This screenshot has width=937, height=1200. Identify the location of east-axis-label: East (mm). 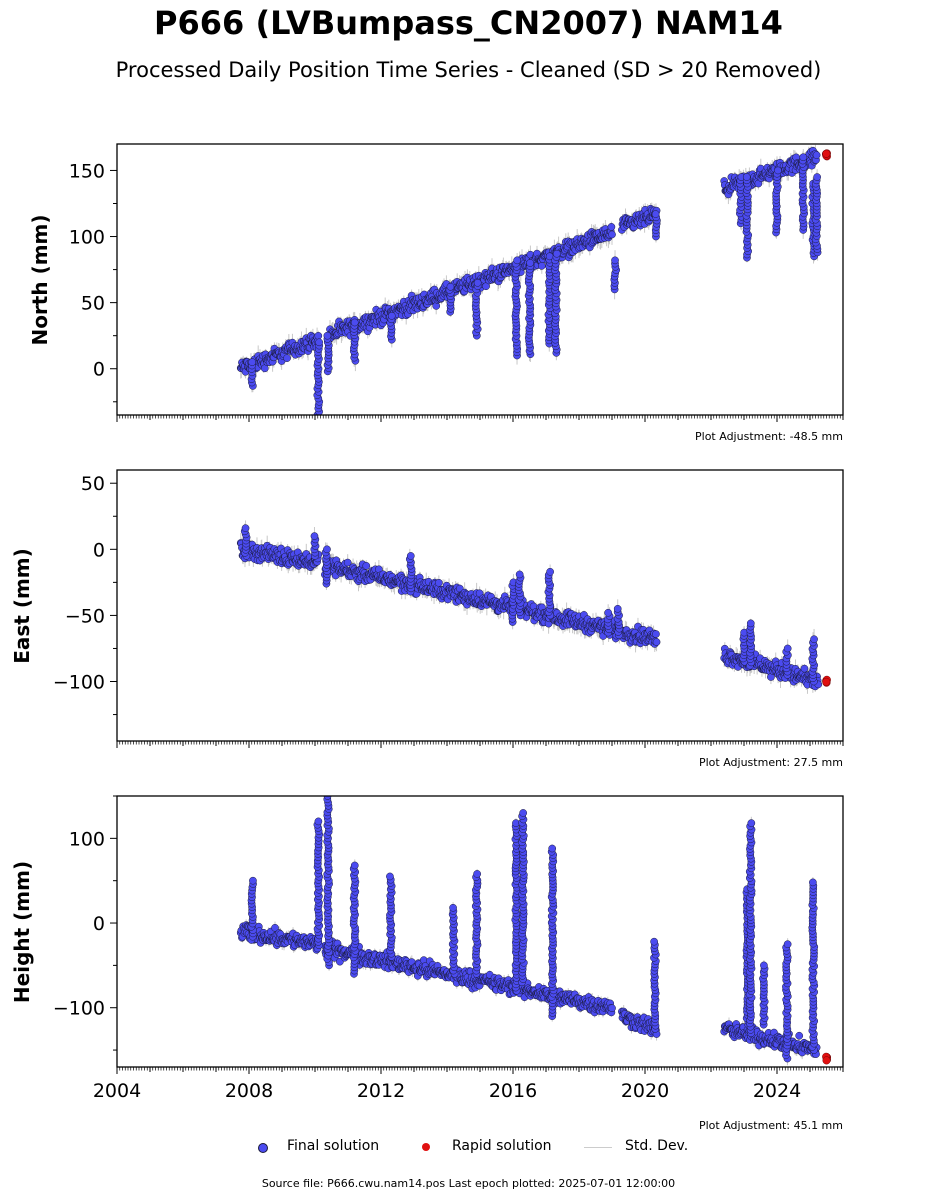
(22, 606).